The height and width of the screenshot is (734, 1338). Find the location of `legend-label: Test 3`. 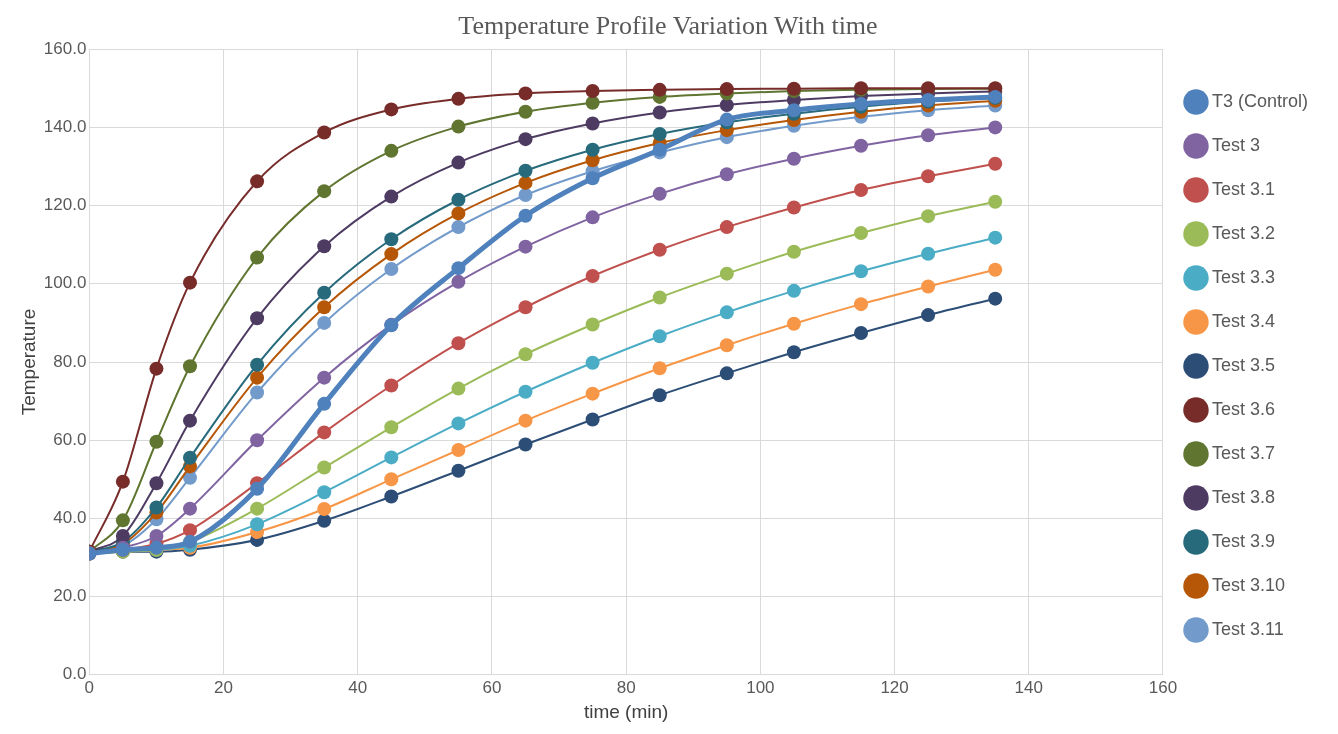

legend-label: Test 3 is located at coordinates (1236, 144).